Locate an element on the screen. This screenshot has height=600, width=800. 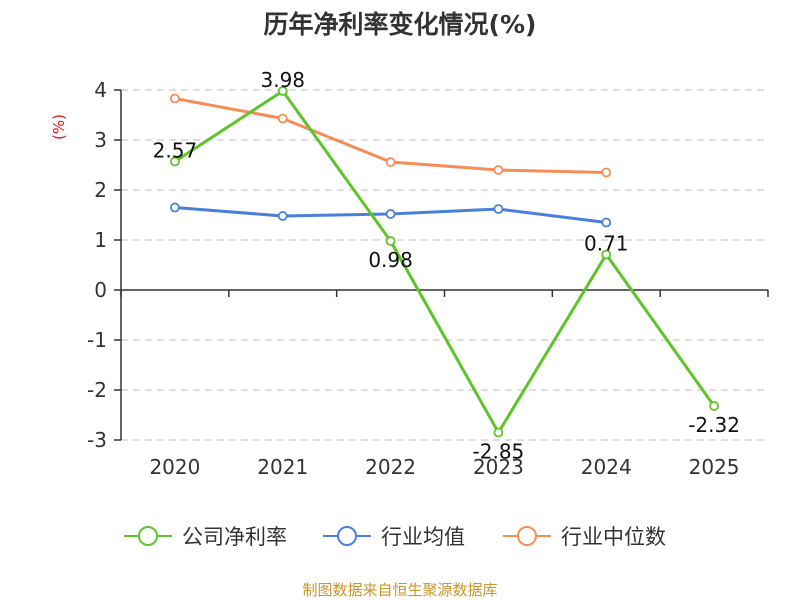
data-label: 3.98 is located at coordinates (282, 80).